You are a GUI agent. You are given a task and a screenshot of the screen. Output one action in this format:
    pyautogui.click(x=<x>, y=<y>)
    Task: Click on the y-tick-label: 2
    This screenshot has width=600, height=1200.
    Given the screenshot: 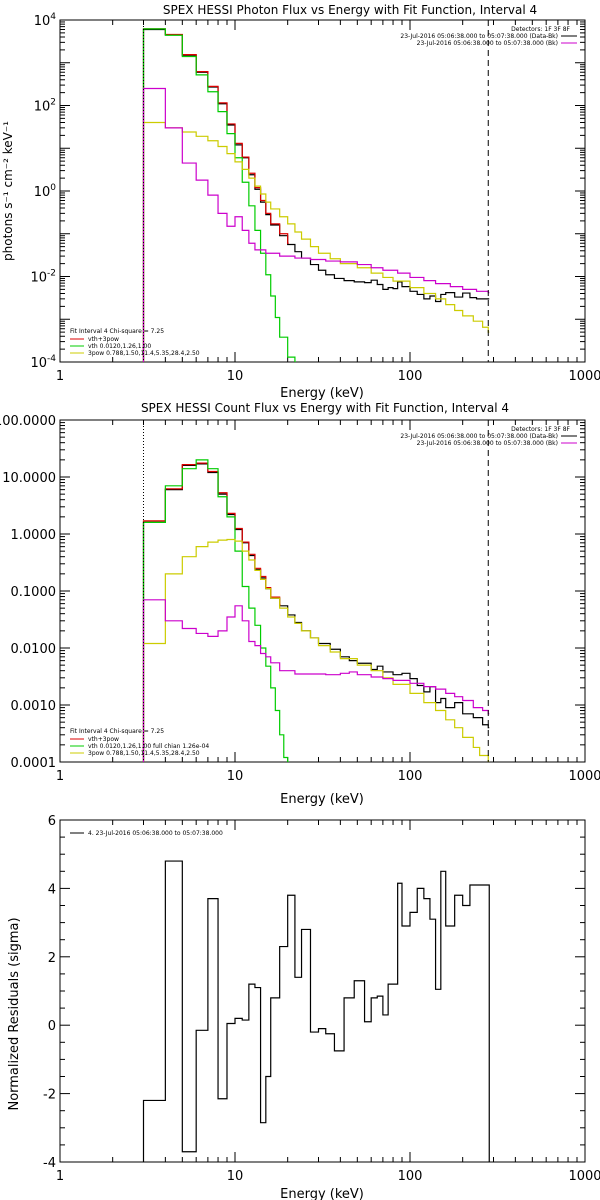 What is the action you would take?
    pyautogui.click(x=52, y=958)
    